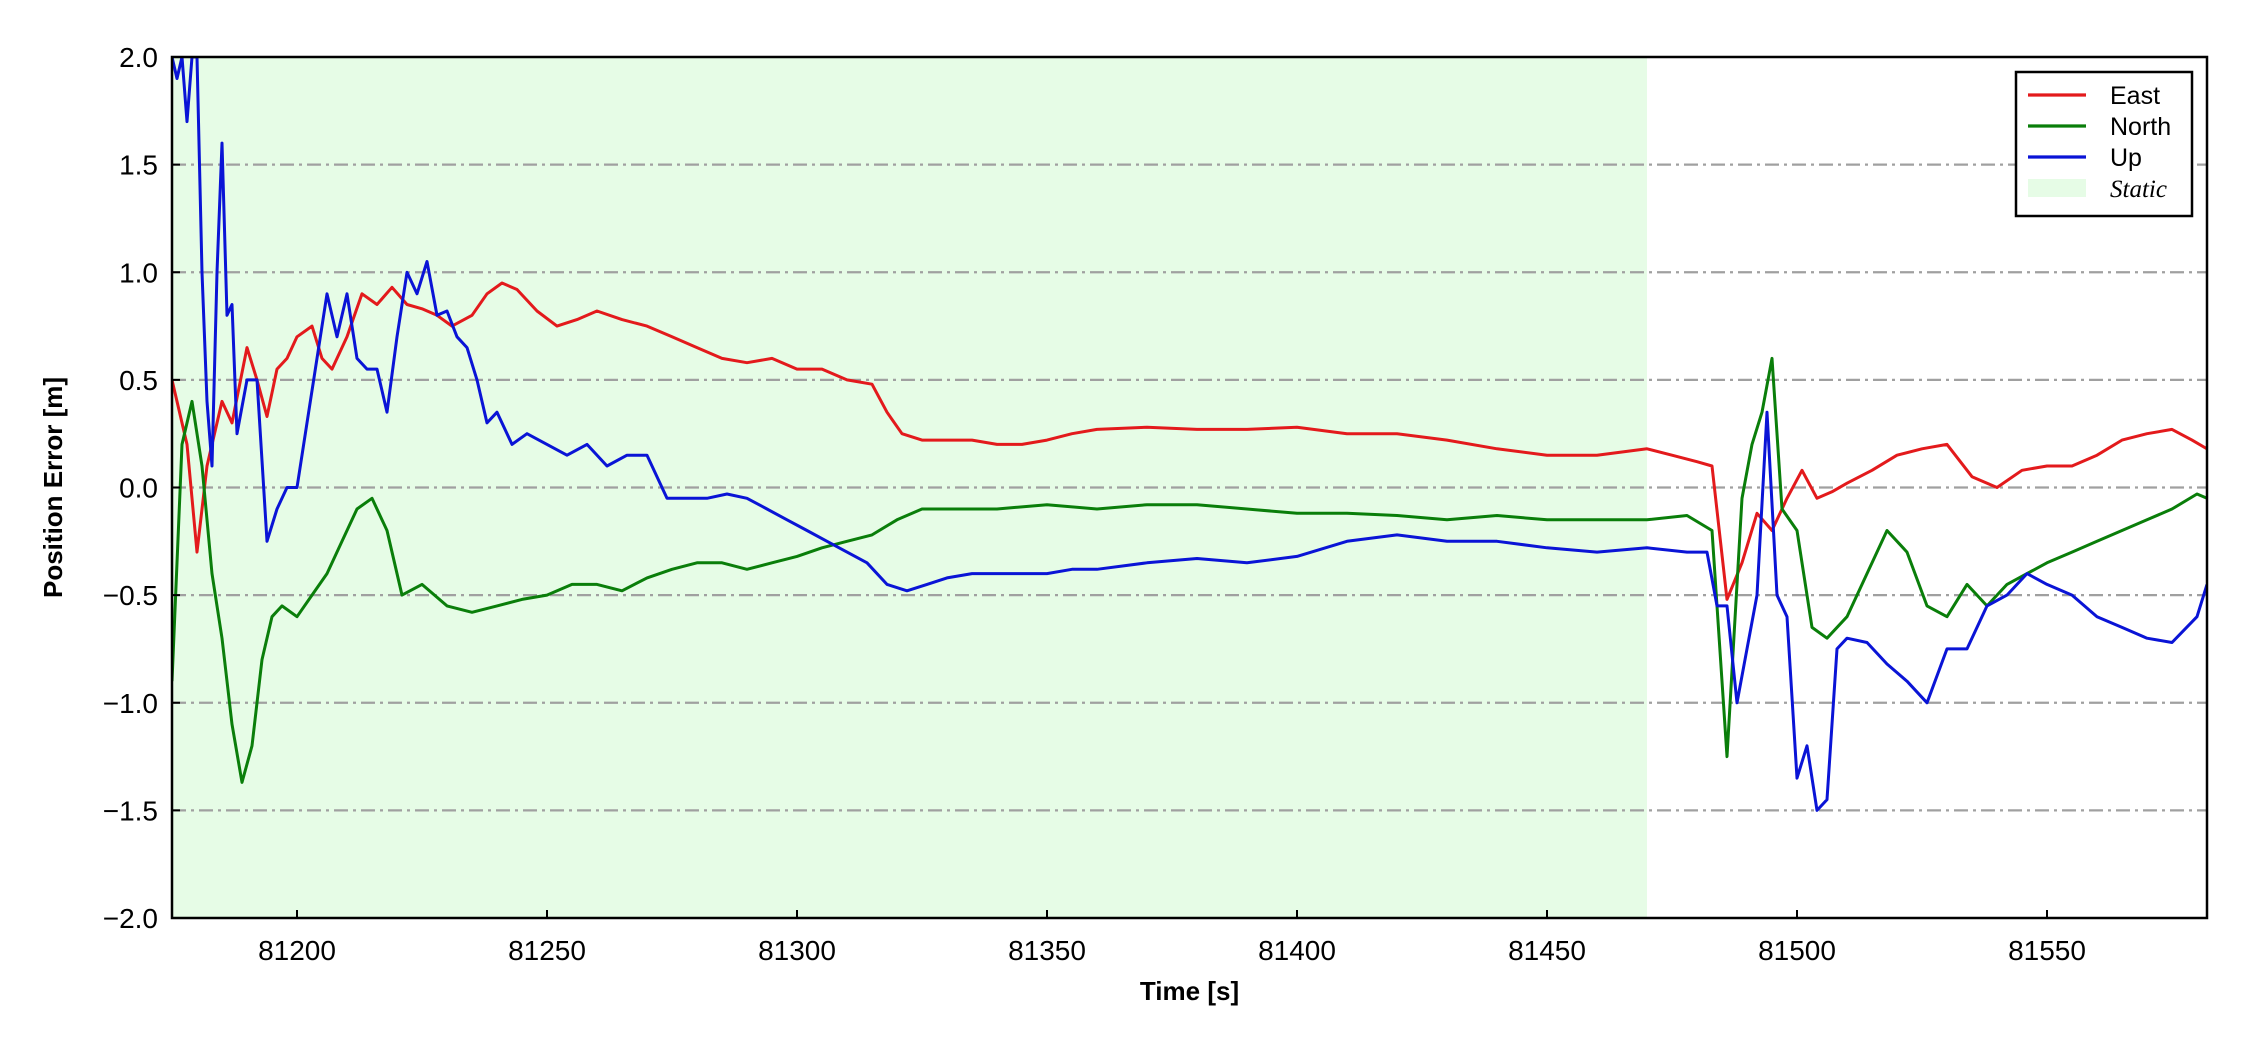 This screenshot has height=1050, width=2250. Describe the element at coordinates (1297, 950) in the screenshot. I see `x-tick-label: 81400` at that location.